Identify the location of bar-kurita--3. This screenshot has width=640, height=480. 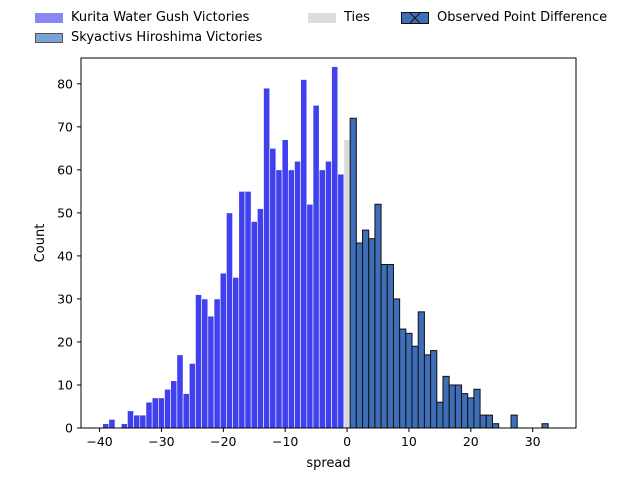
(328, 294).